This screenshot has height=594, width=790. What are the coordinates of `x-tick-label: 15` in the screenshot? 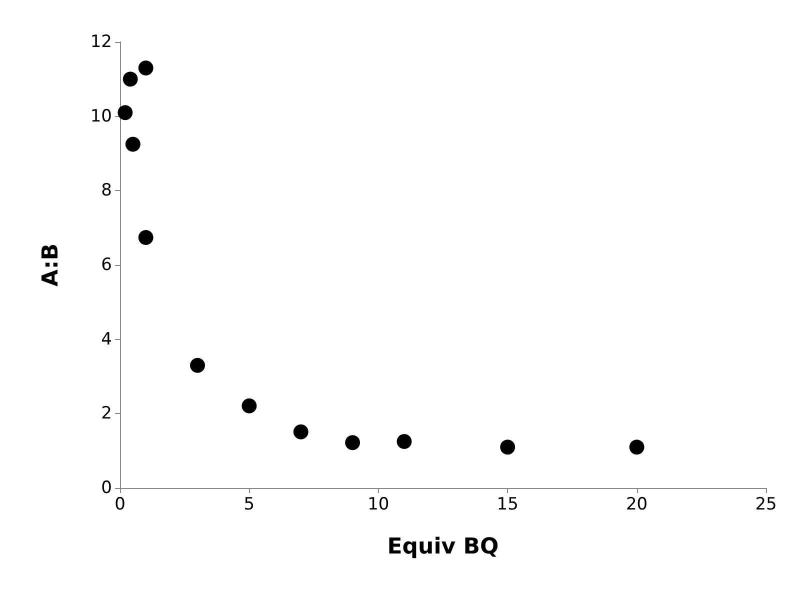 It's located at (507, 504).